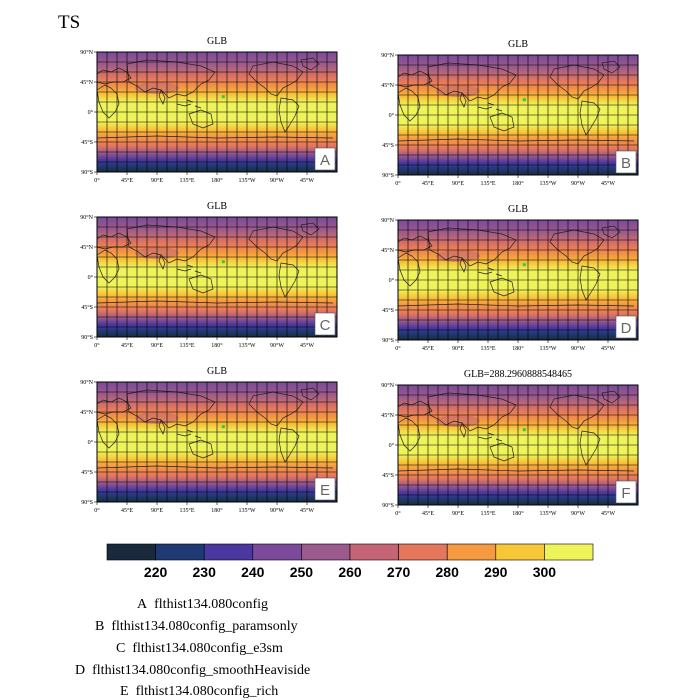 The height and width of the screenshot is (700, 700). I want to click on colorbar: 220 230 240 250 260 270 280 290 300, so click(350, 561).